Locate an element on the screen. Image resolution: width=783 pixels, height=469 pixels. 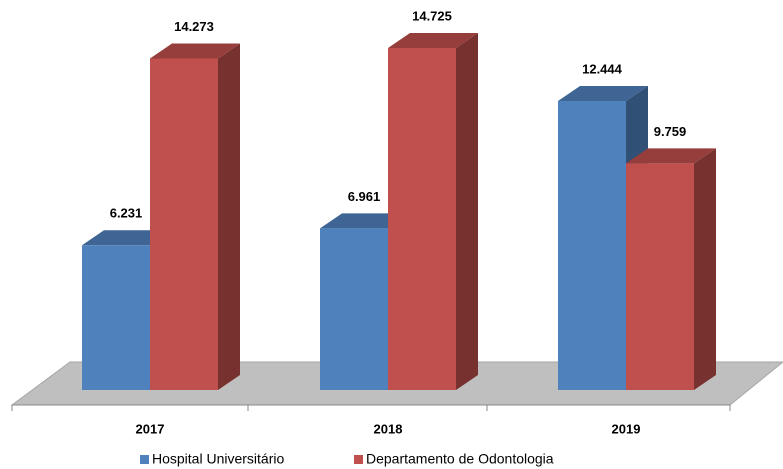
value-label: 6.231 is located at coordinates (126, 213).